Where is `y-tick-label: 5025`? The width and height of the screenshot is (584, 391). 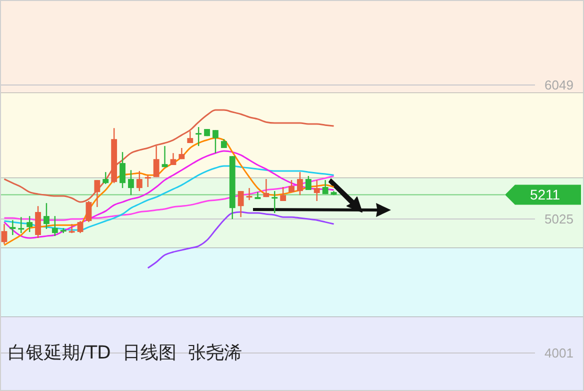
y-tick-label: 5025 is located at coordinates (559, 219).